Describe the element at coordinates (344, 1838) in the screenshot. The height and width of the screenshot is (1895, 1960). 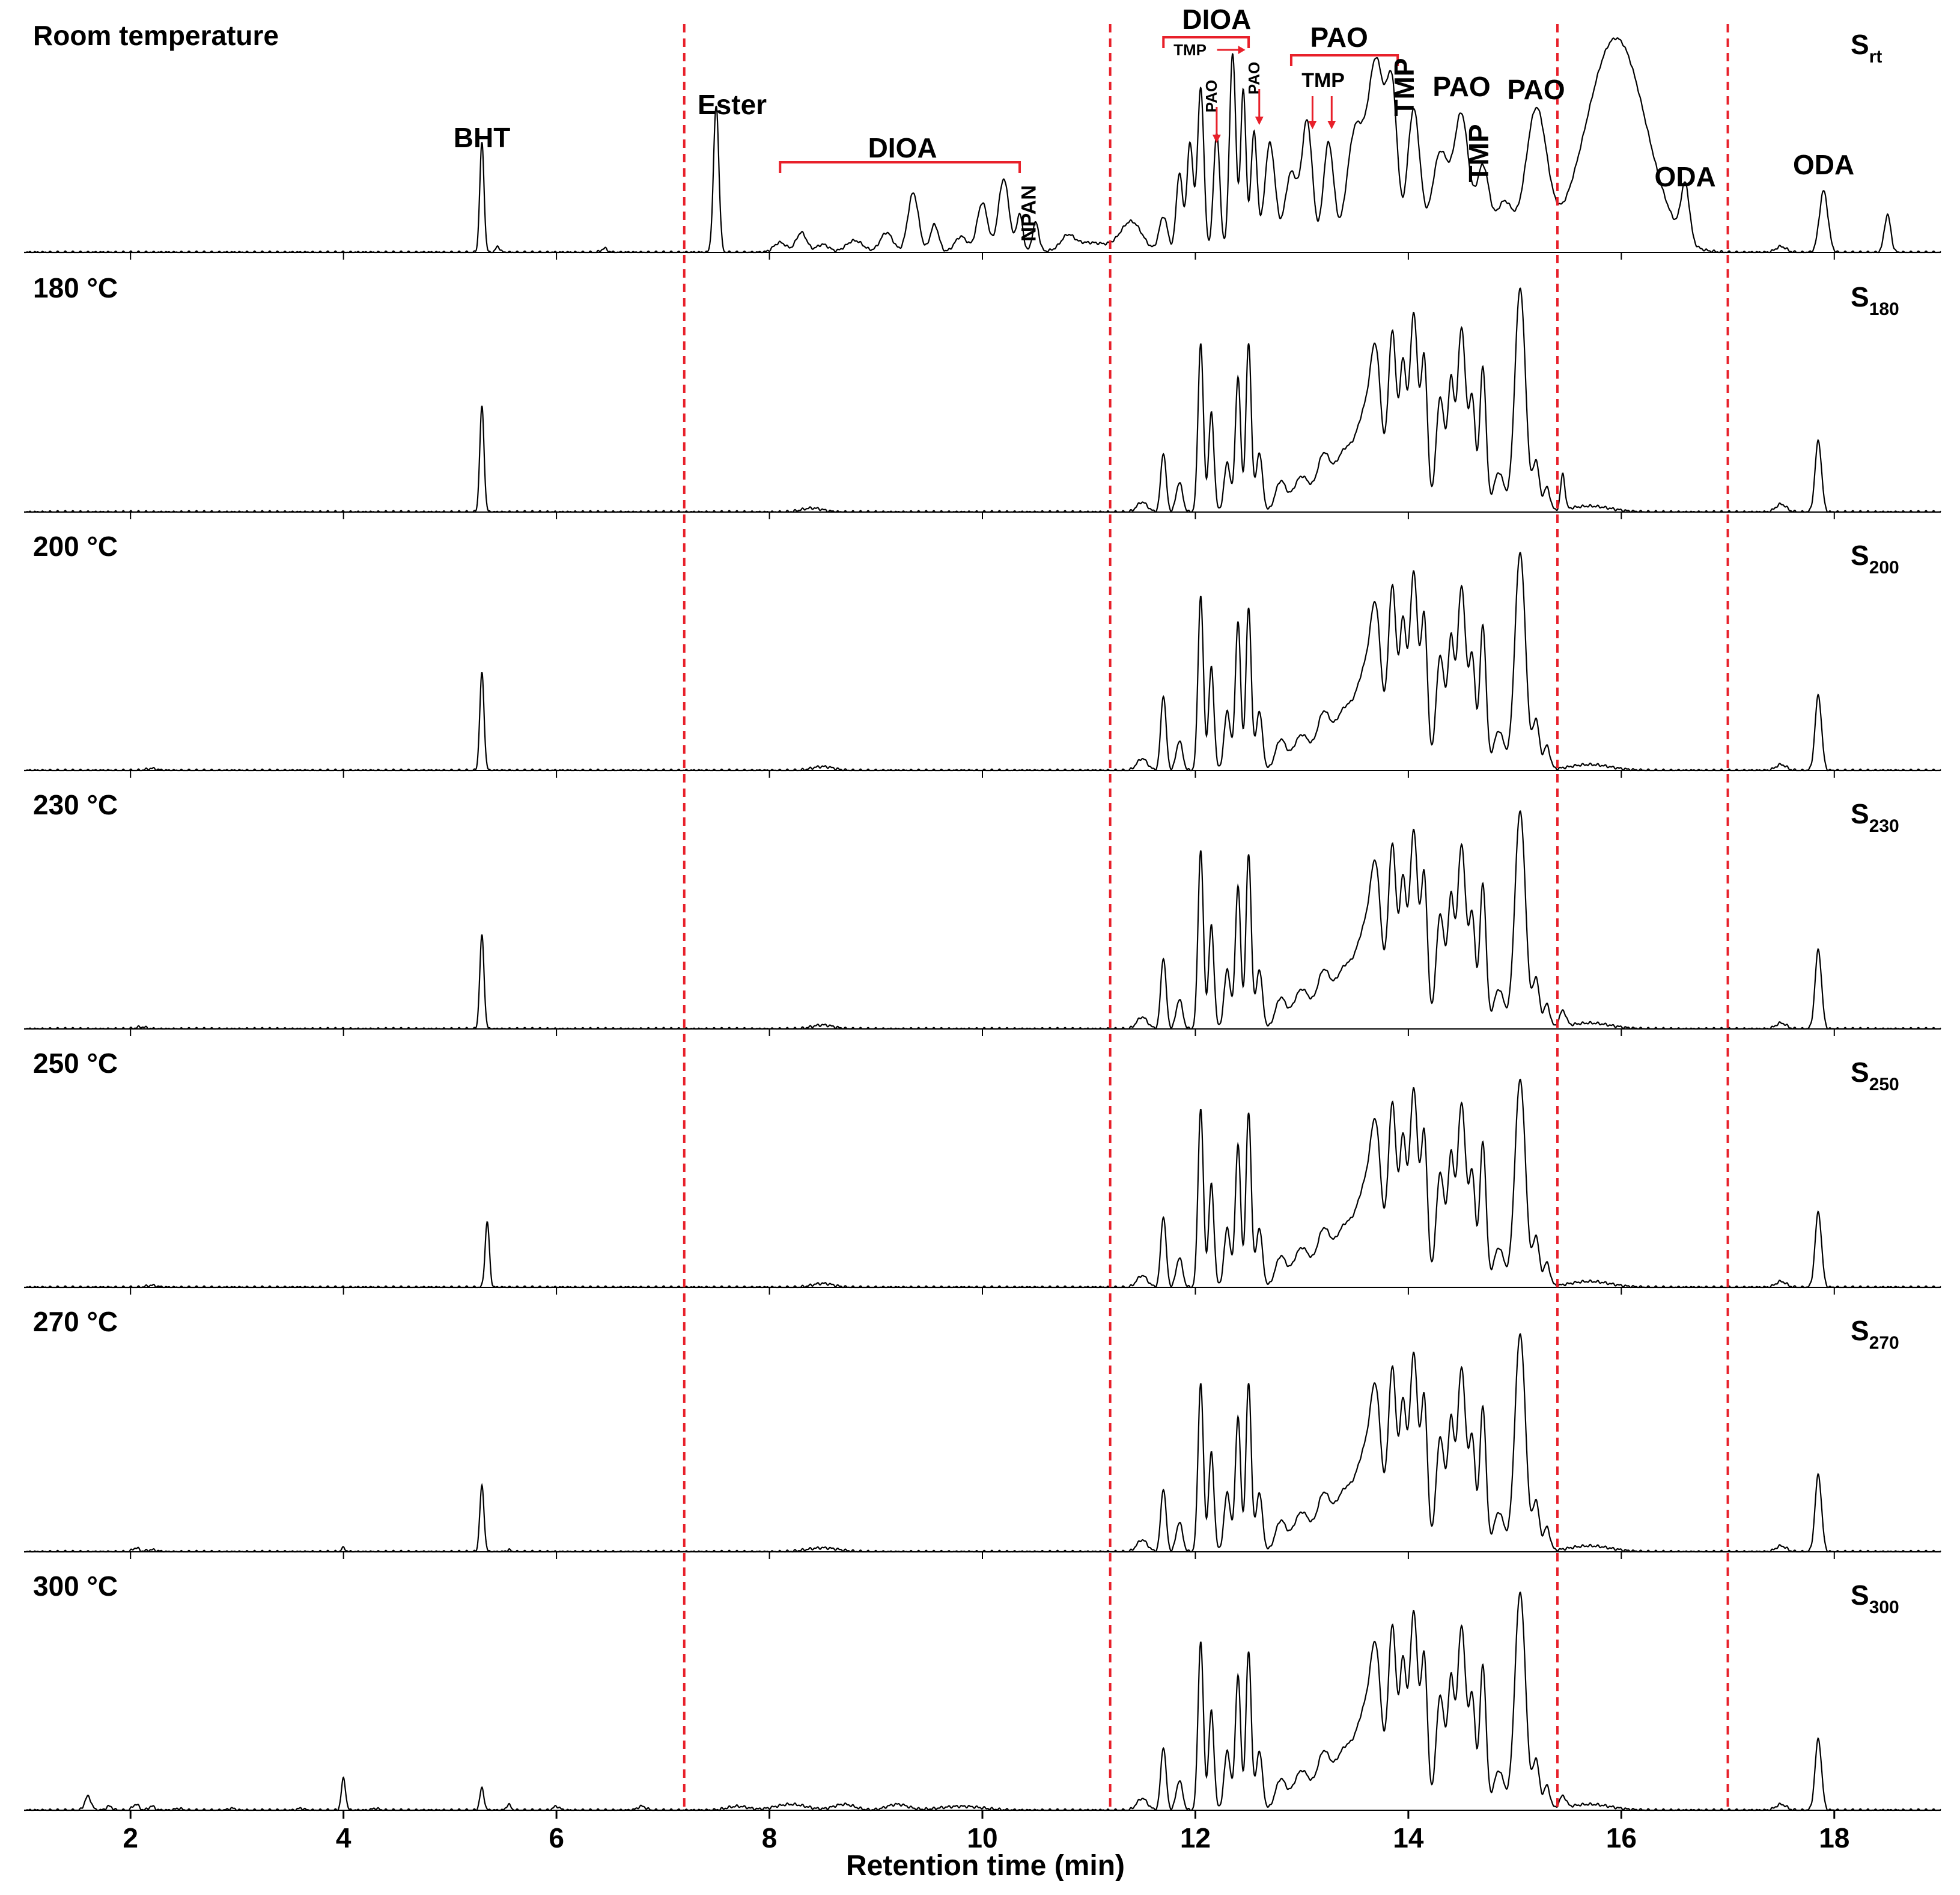
I see `x-tick-label: 4` at that location.